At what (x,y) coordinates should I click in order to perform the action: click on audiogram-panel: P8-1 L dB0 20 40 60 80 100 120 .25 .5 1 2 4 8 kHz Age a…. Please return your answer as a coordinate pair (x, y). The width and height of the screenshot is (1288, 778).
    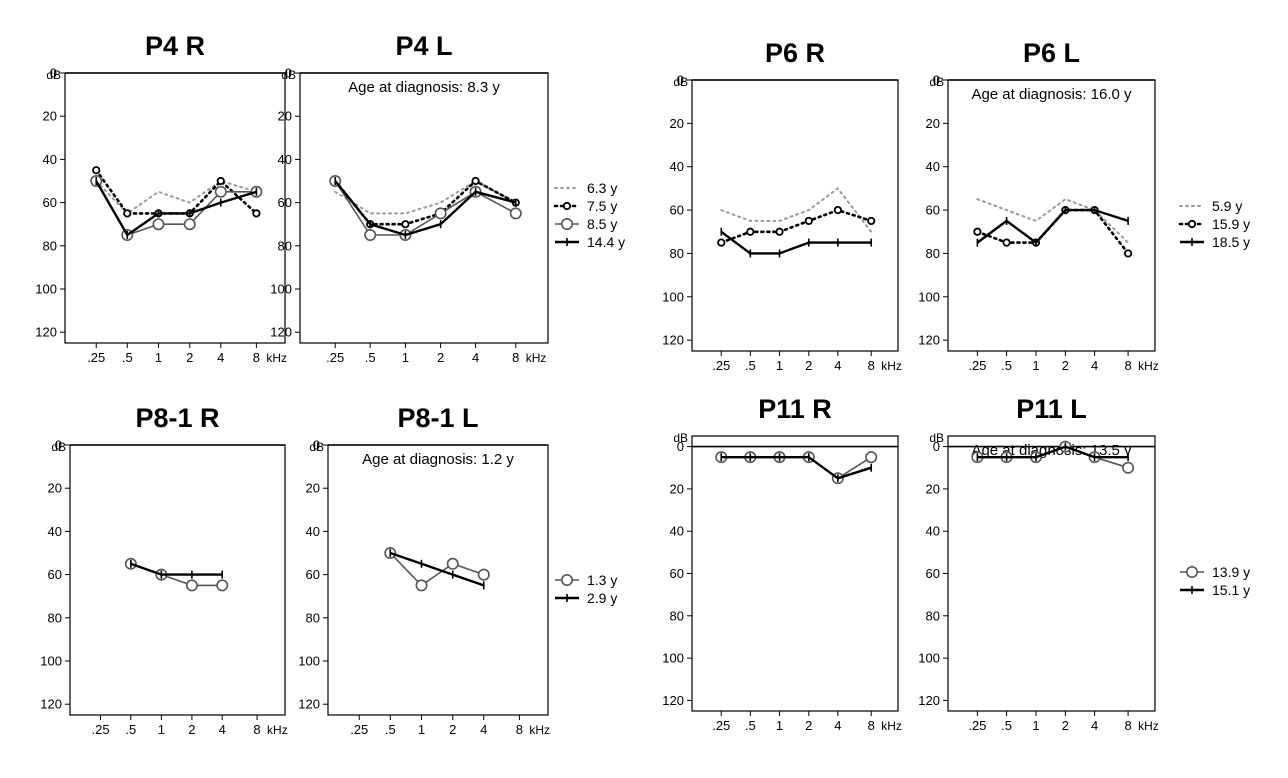
    Looking at the image, I should click on (424, 570).